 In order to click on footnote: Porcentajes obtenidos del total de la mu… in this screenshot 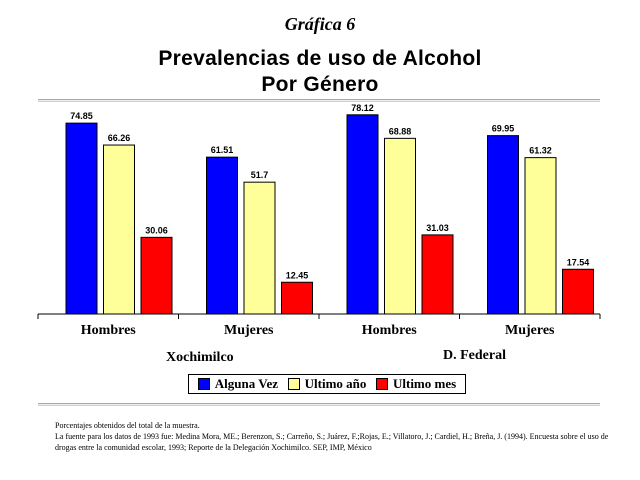, I will do `click(340, 436)`.